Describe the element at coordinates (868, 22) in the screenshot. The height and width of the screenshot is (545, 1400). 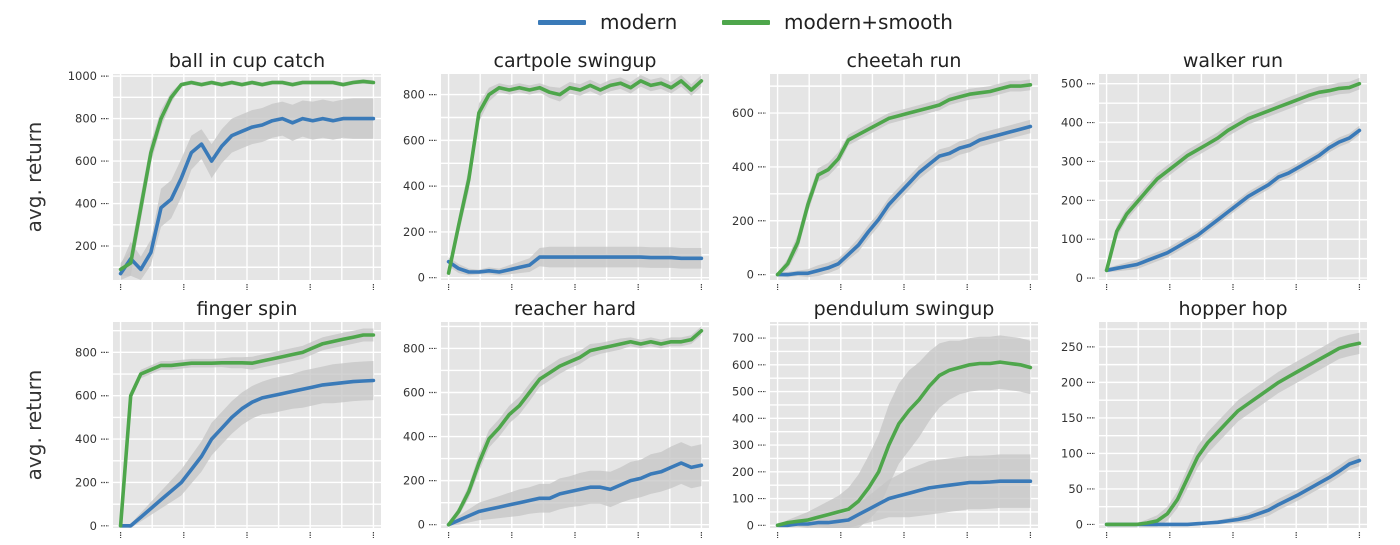
I see `legend-label-modern-smooth: modern+smooth` at that location.